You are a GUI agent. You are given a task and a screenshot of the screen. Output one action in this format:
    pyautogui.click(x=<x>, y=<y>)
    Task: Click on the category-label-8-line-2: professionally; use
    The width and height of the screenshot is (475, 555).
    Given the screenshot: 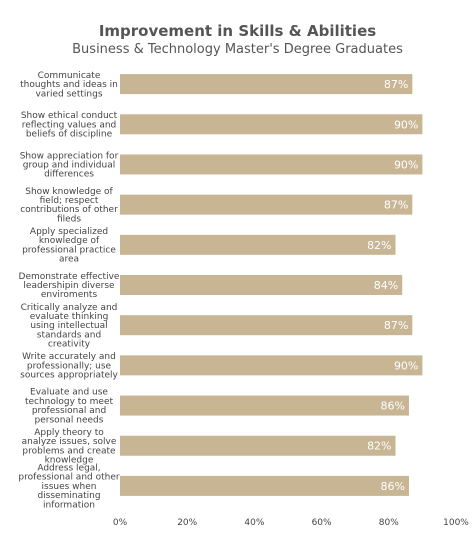 What is the action you would take?
    pyautogui.click(x=69, y=366)
    